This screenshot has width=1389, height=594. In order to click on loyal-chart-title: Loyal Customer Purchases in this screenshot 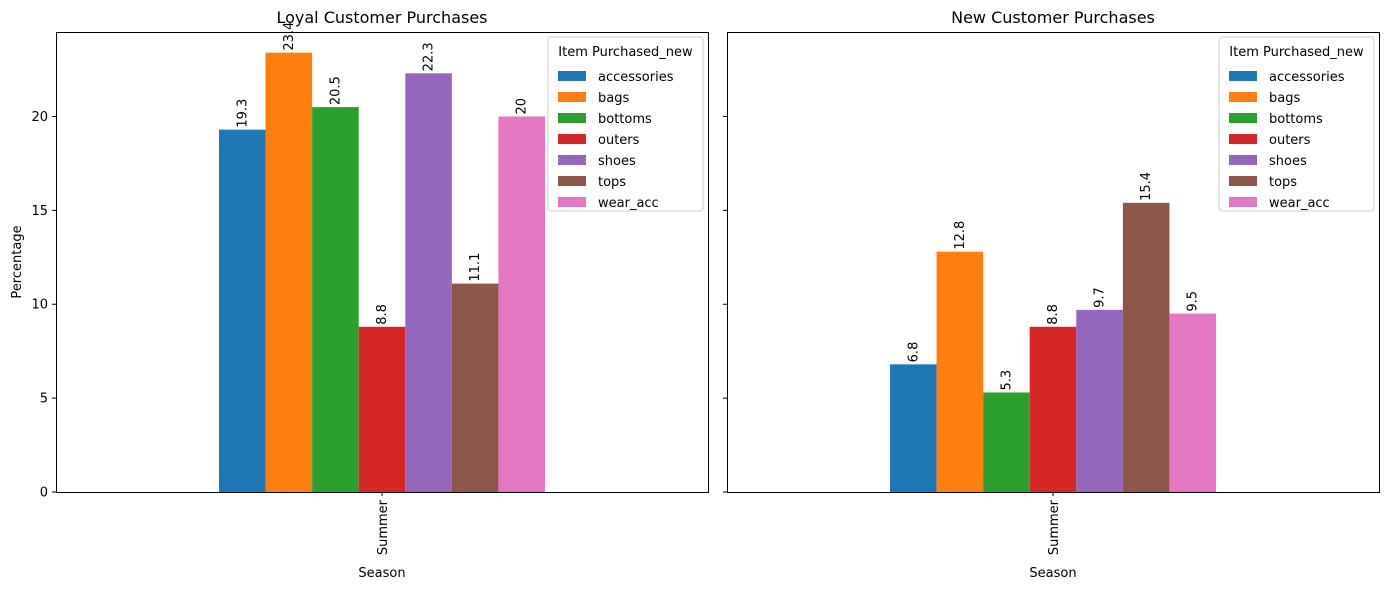, I will do `click(381, 17)`.